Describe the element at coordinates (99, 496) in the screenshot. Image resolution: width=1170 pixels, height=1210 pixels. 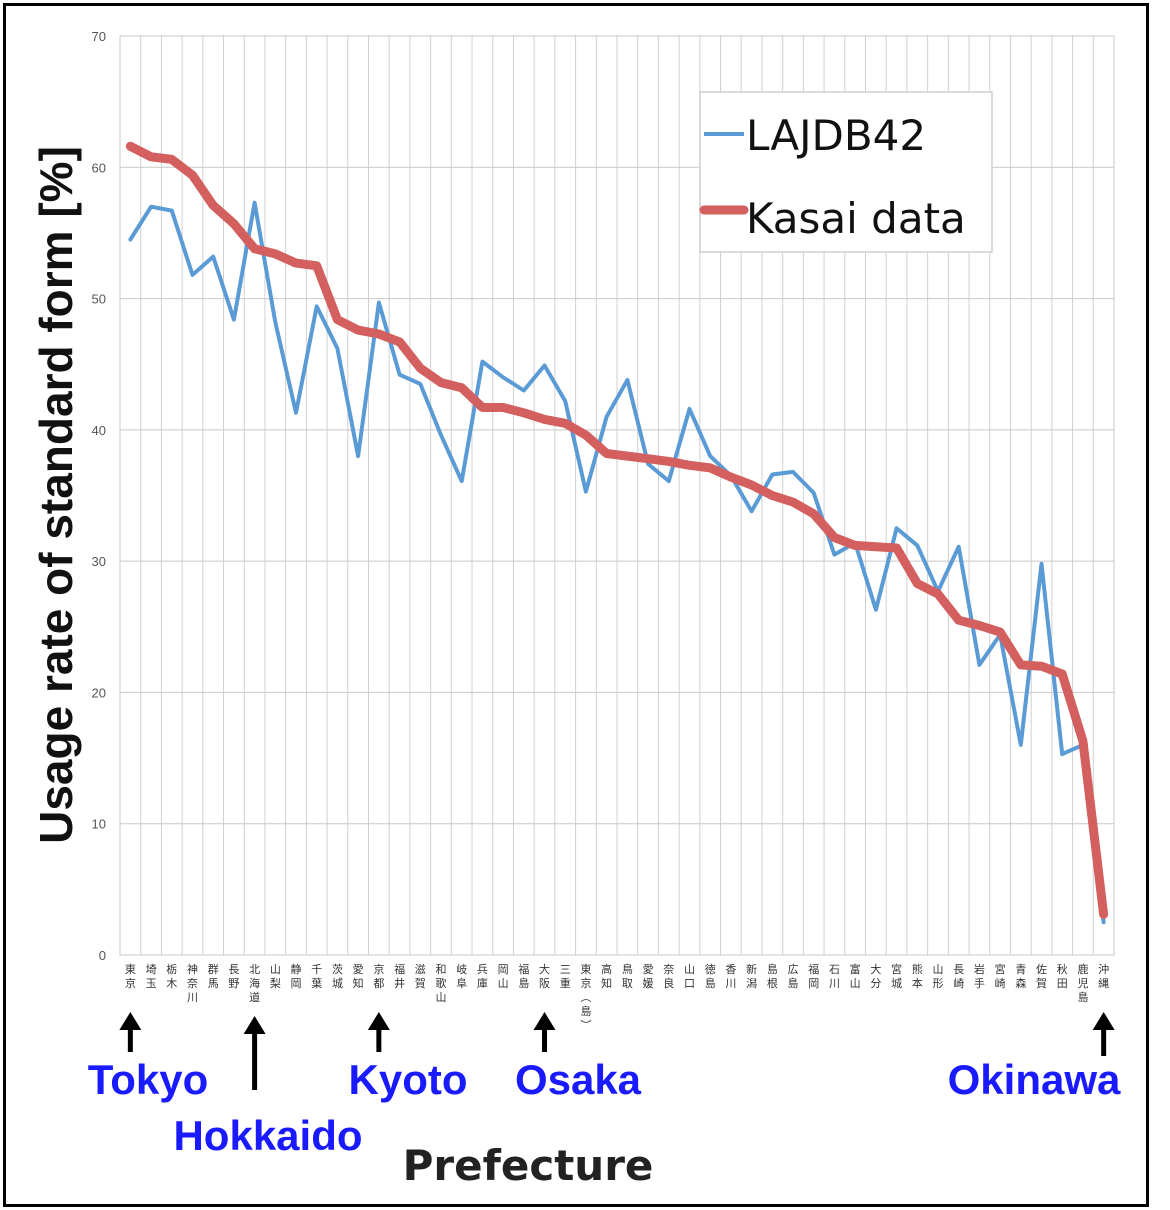
I see `y-tick-labels: 0 10 20 30 40 50 60 70` at that location.